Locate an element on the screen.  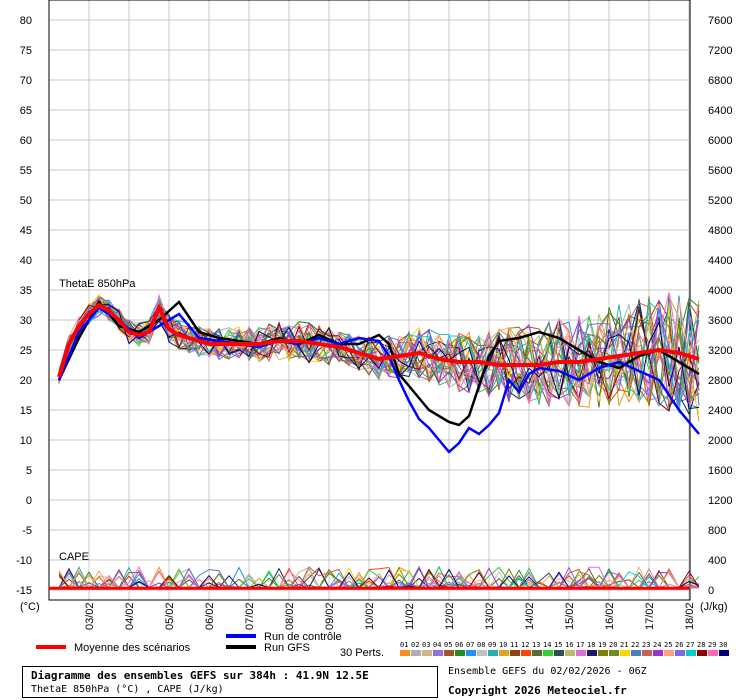
member-number-27: 27 is located at coordinates (690, 645).